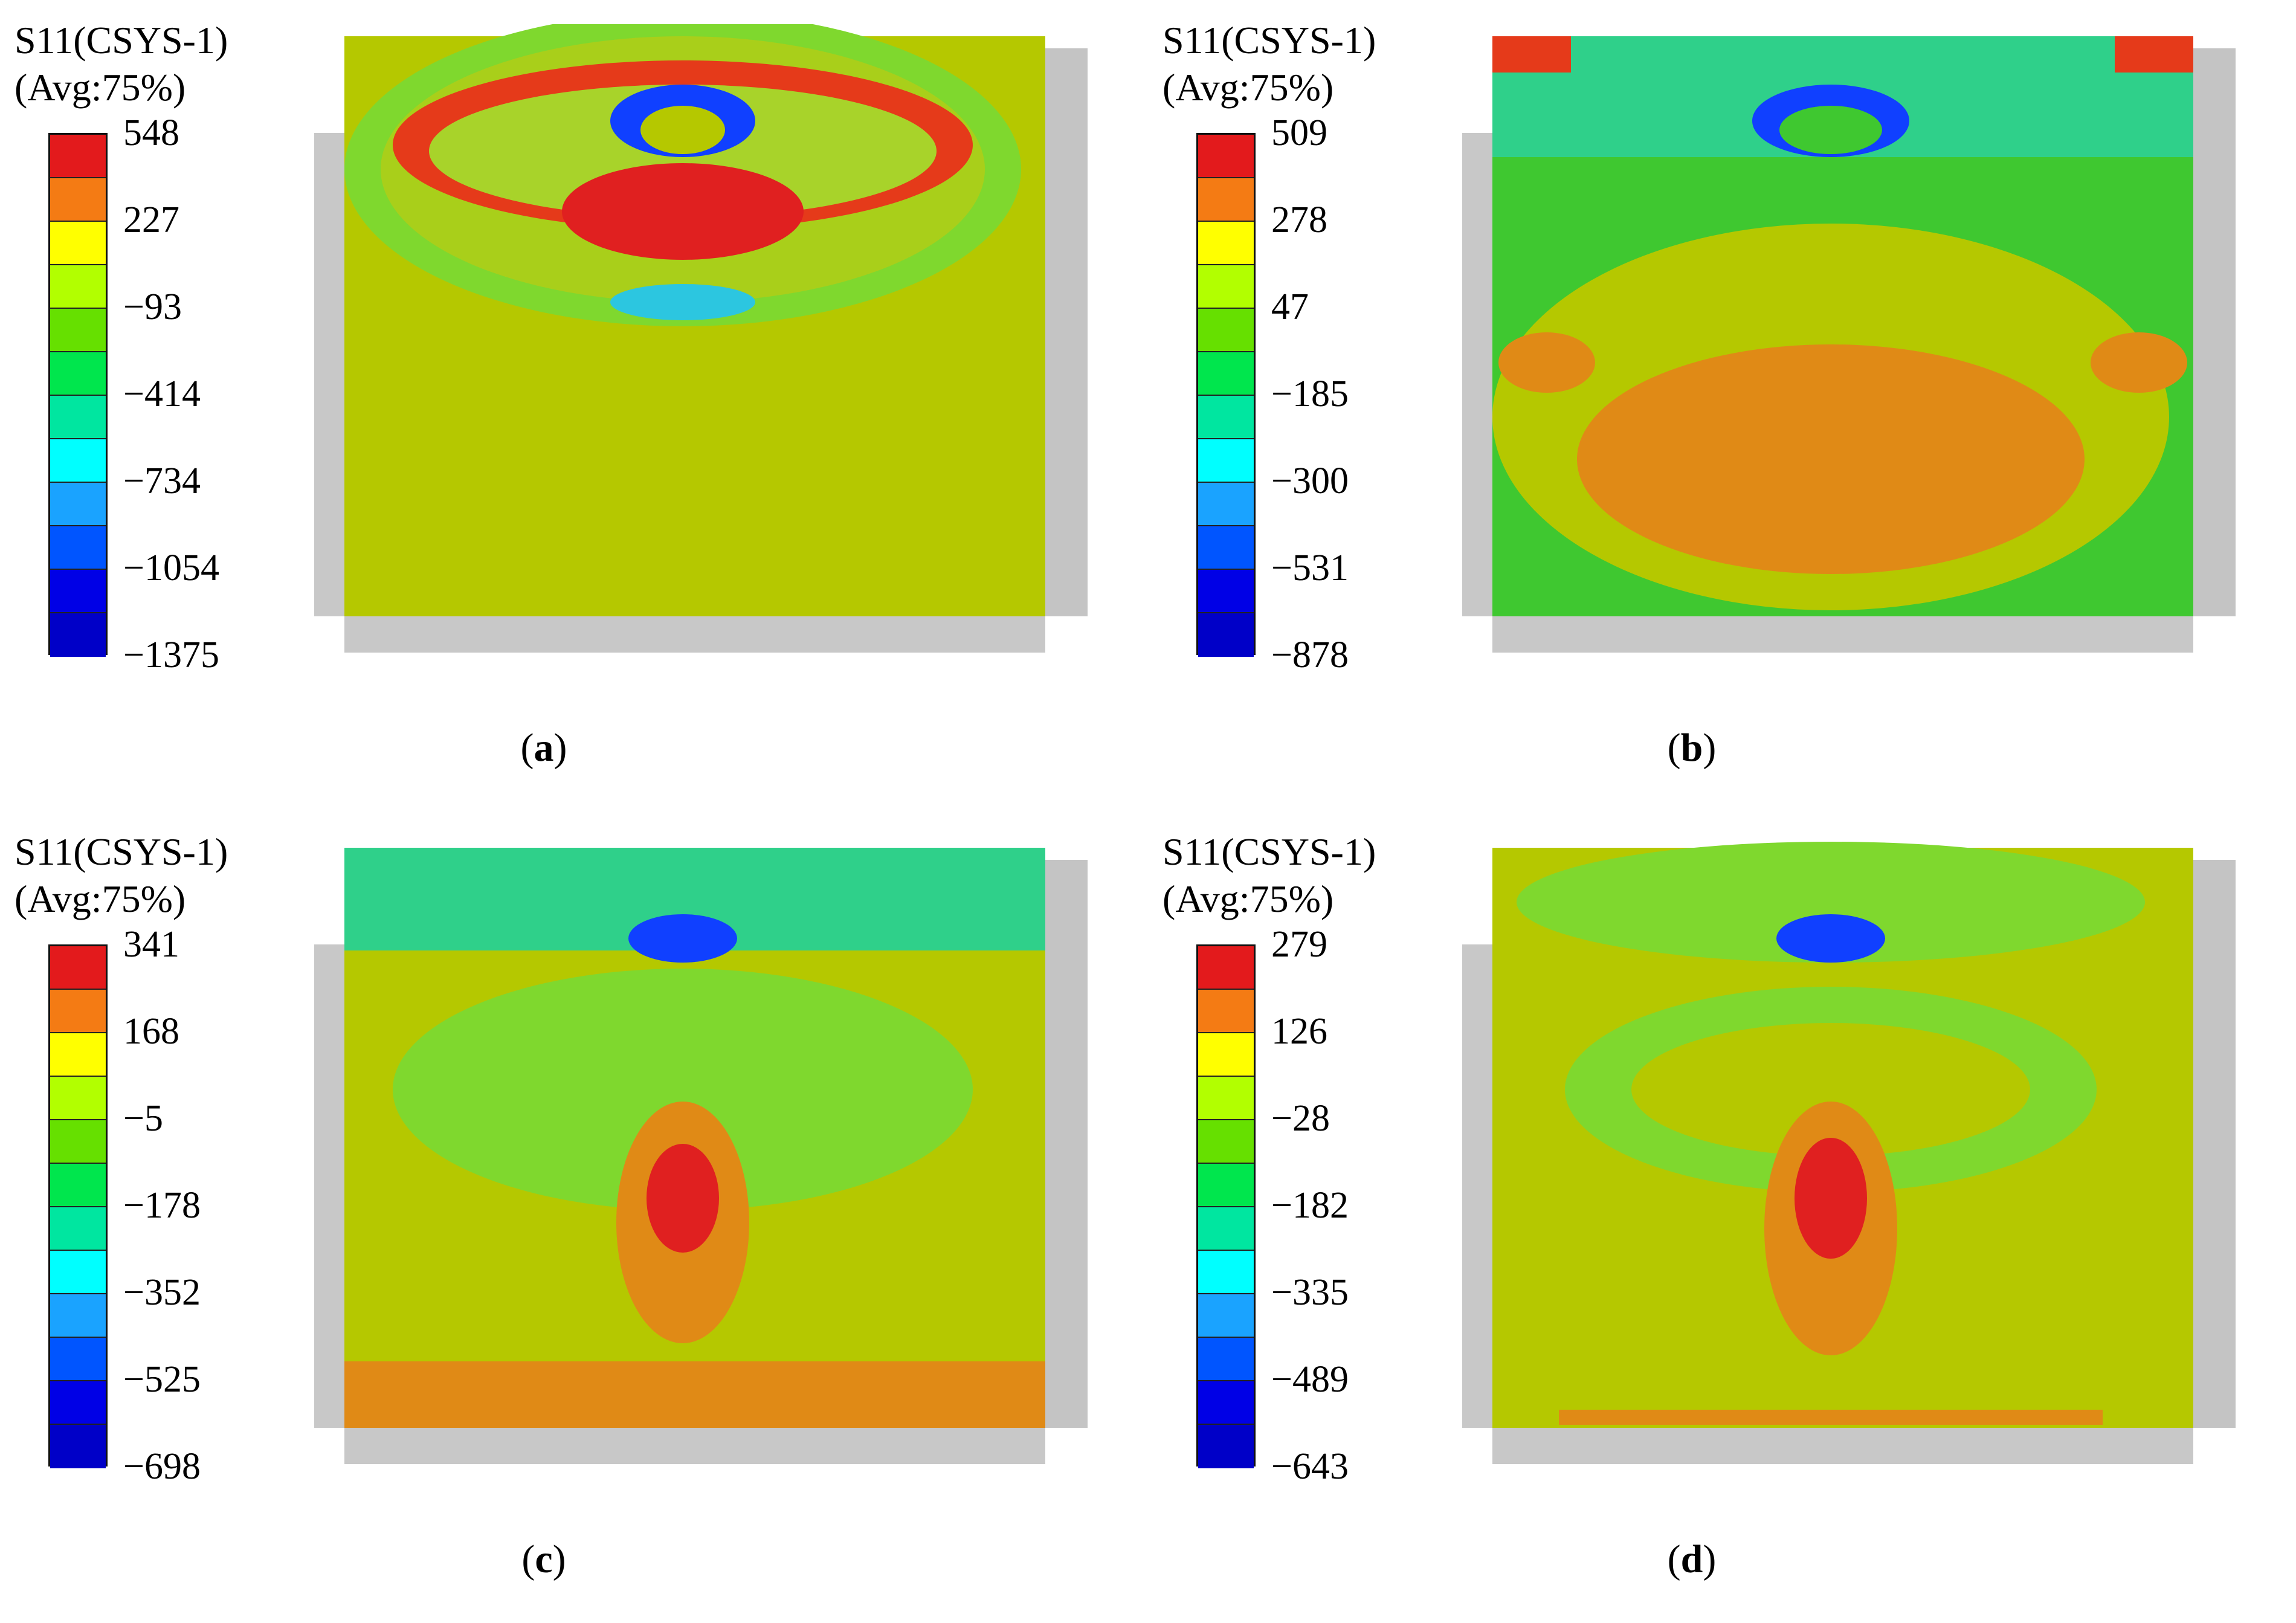  I want to click on tick-label: 341, so click(151, 944).